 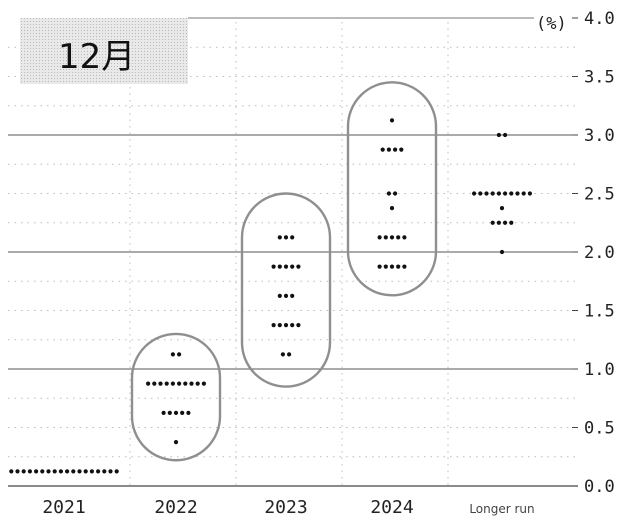 I want to click on highlight-oval-2024, so click(x=392, y=189).